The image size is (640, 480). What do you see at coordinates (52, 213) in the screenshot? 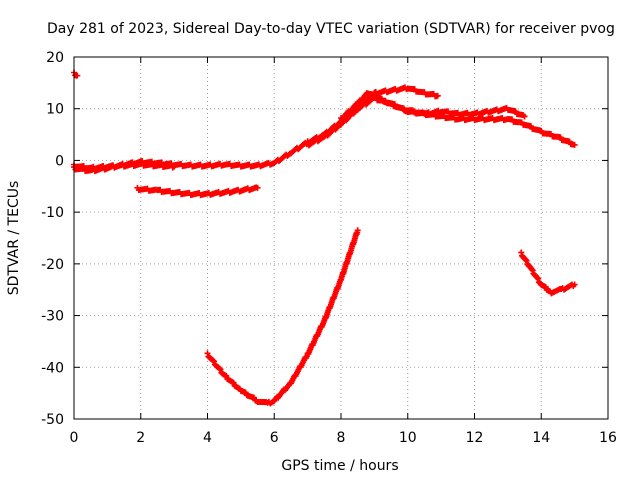
I see `y-tick-label: -10` at bounding box center [52, 213].